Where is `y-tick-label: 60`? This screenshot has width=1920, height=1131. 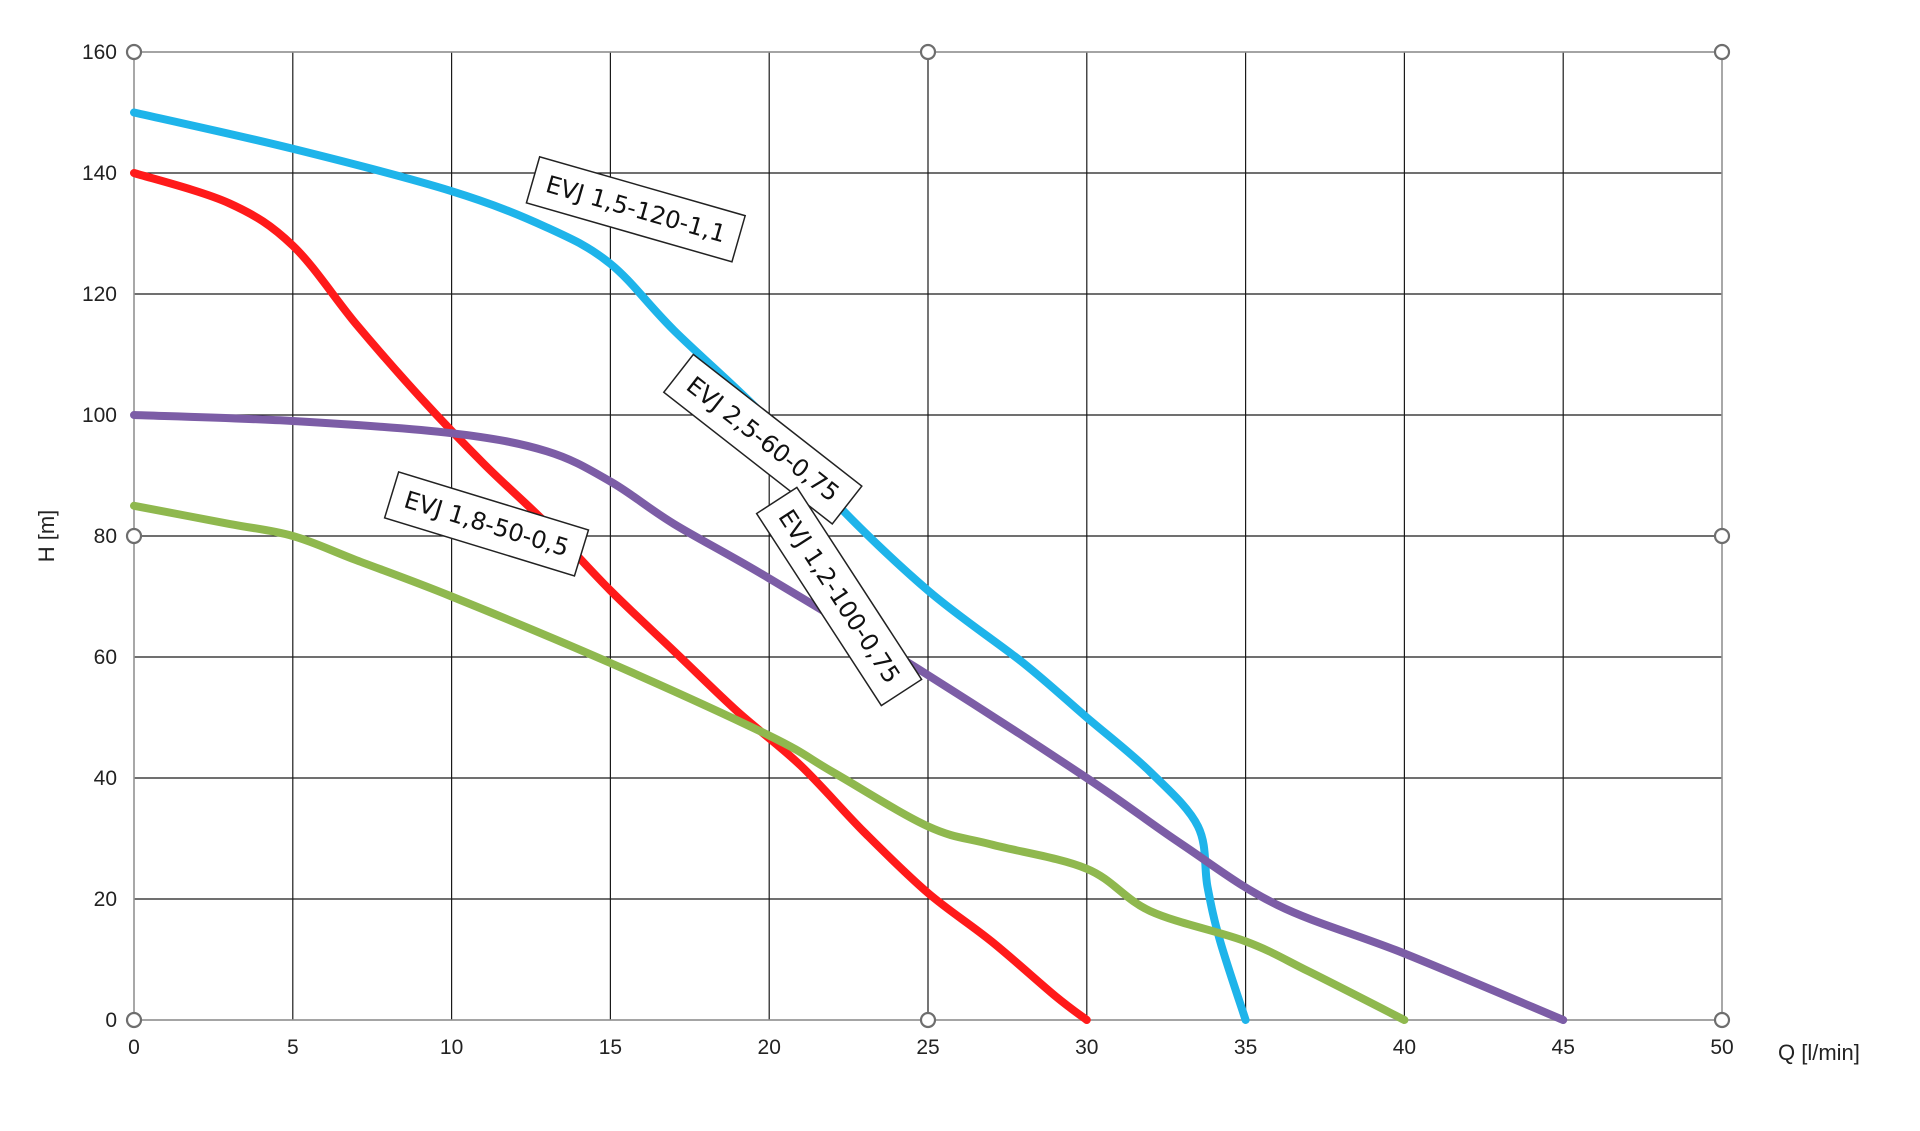
y-tick-label: 60 is located at coordinates (105, 657).